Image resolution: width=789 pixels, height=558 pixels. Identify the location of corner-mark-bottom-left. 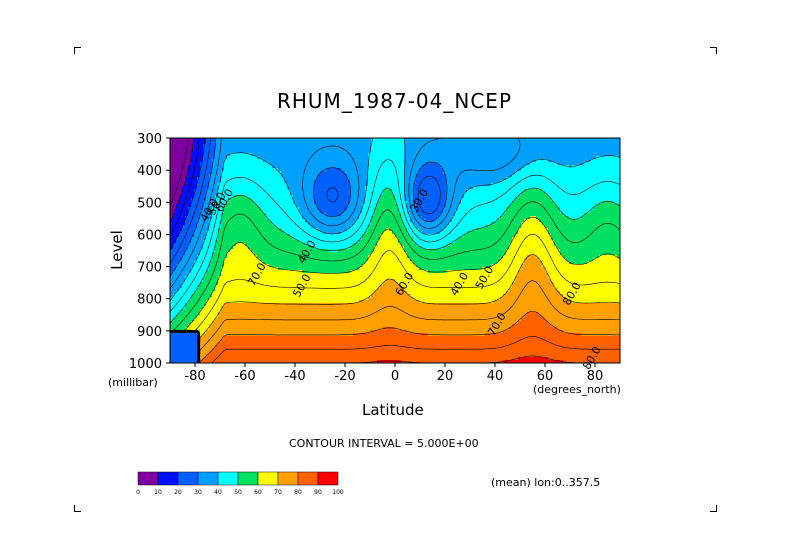
(77, 508).